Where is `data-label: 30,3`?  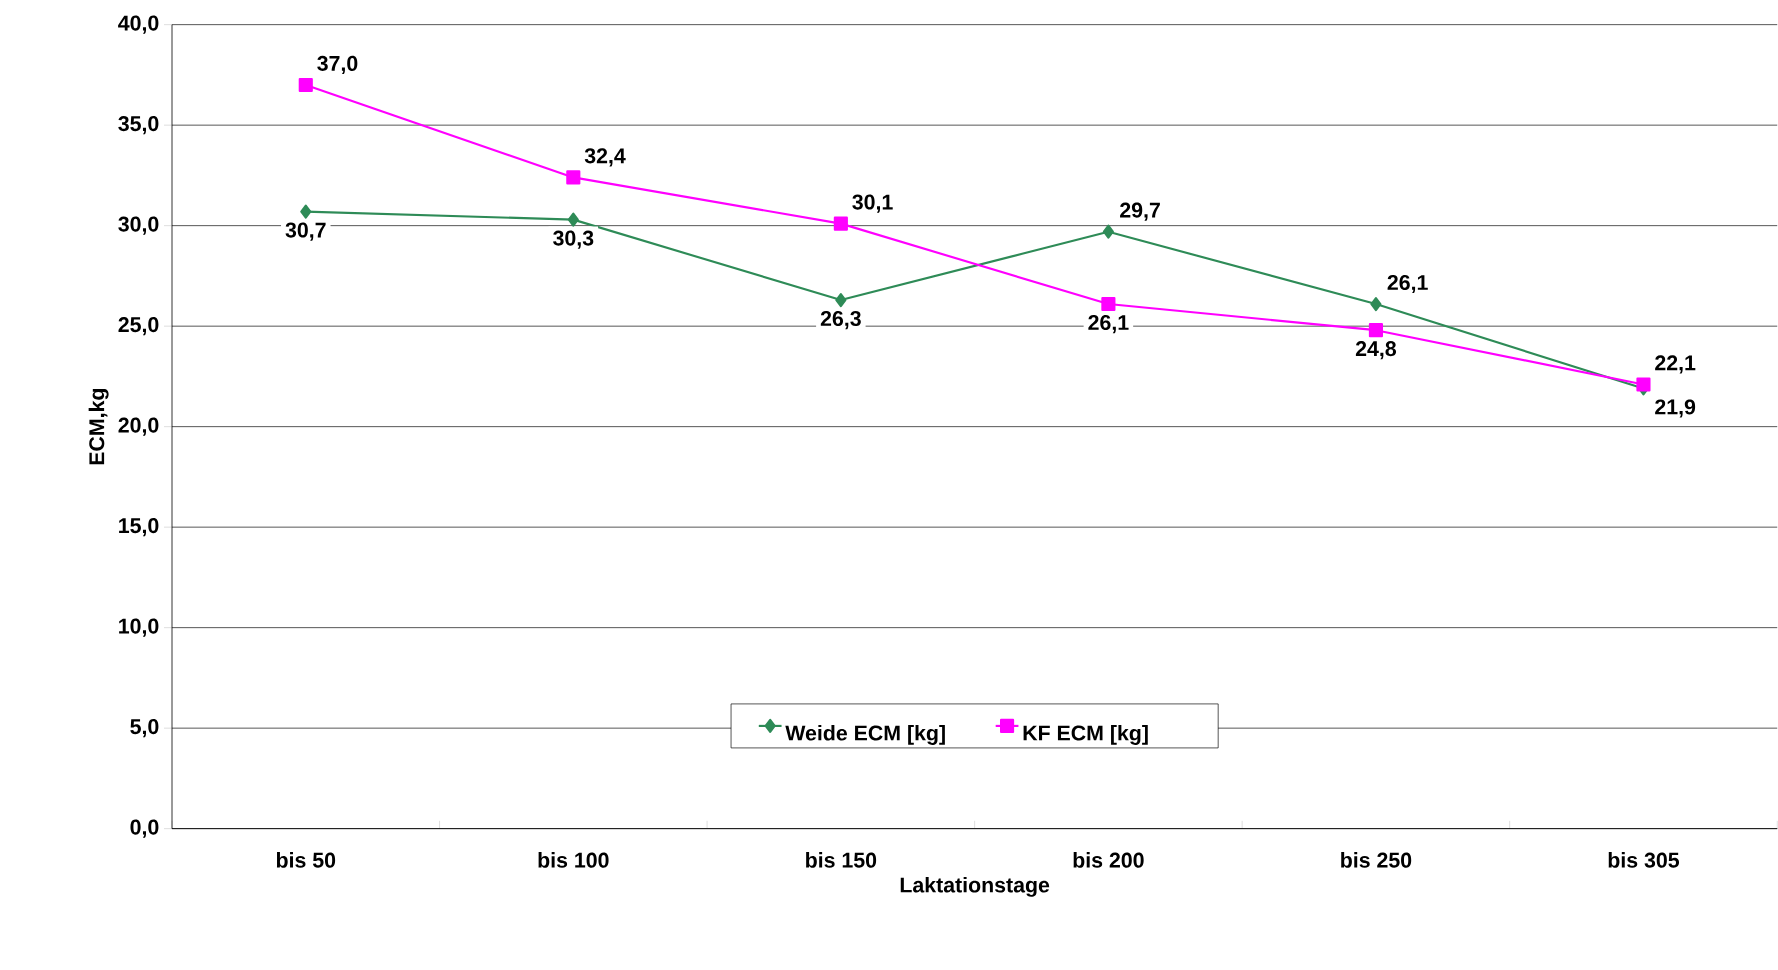 data-label: 30,3 is located at coordinates (573, 239).